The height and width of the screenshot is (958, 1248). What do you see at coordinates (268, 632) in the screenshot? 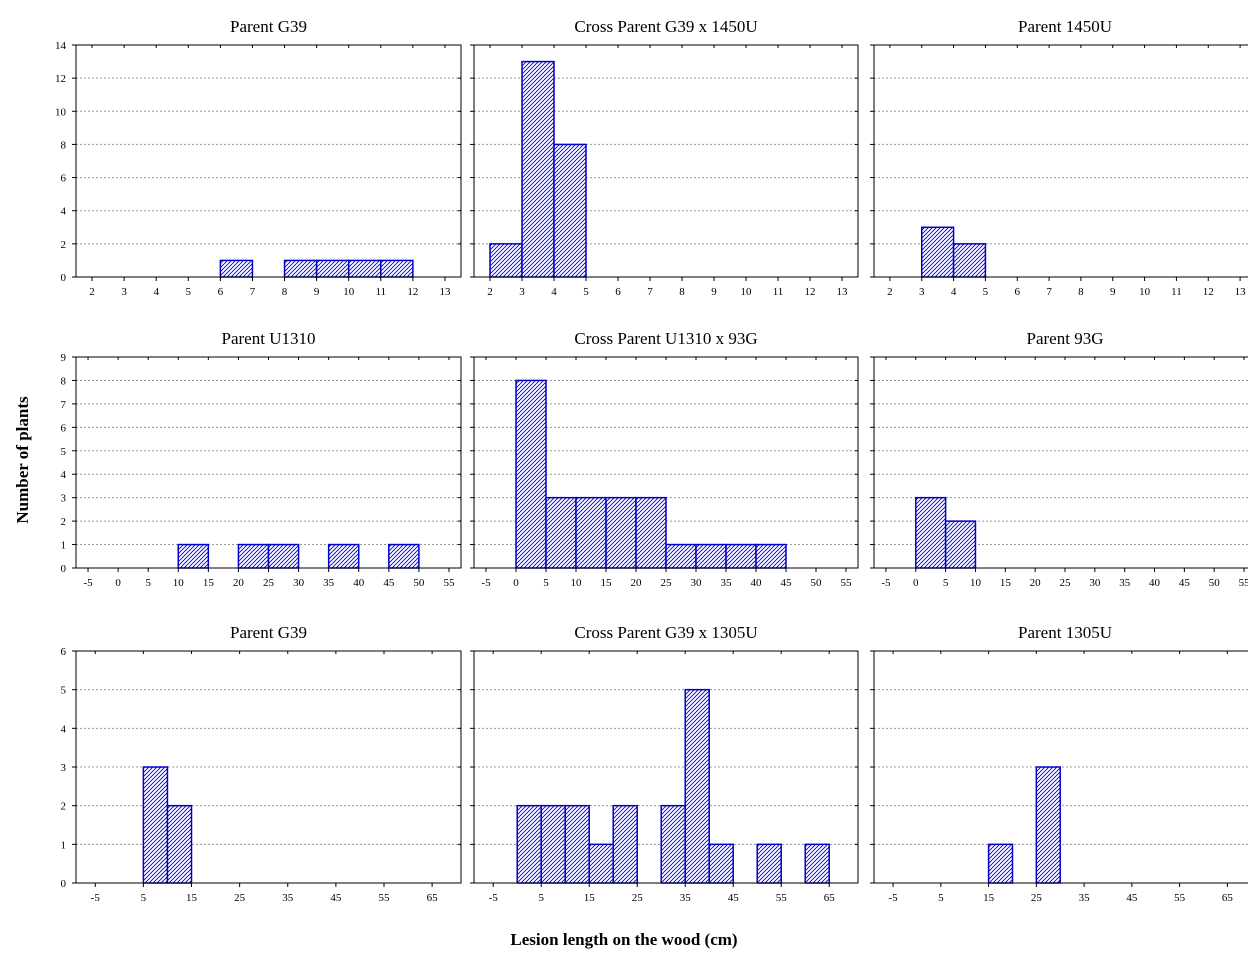
I see `panel-title: Parent G39` at bounding box center [268, 632].